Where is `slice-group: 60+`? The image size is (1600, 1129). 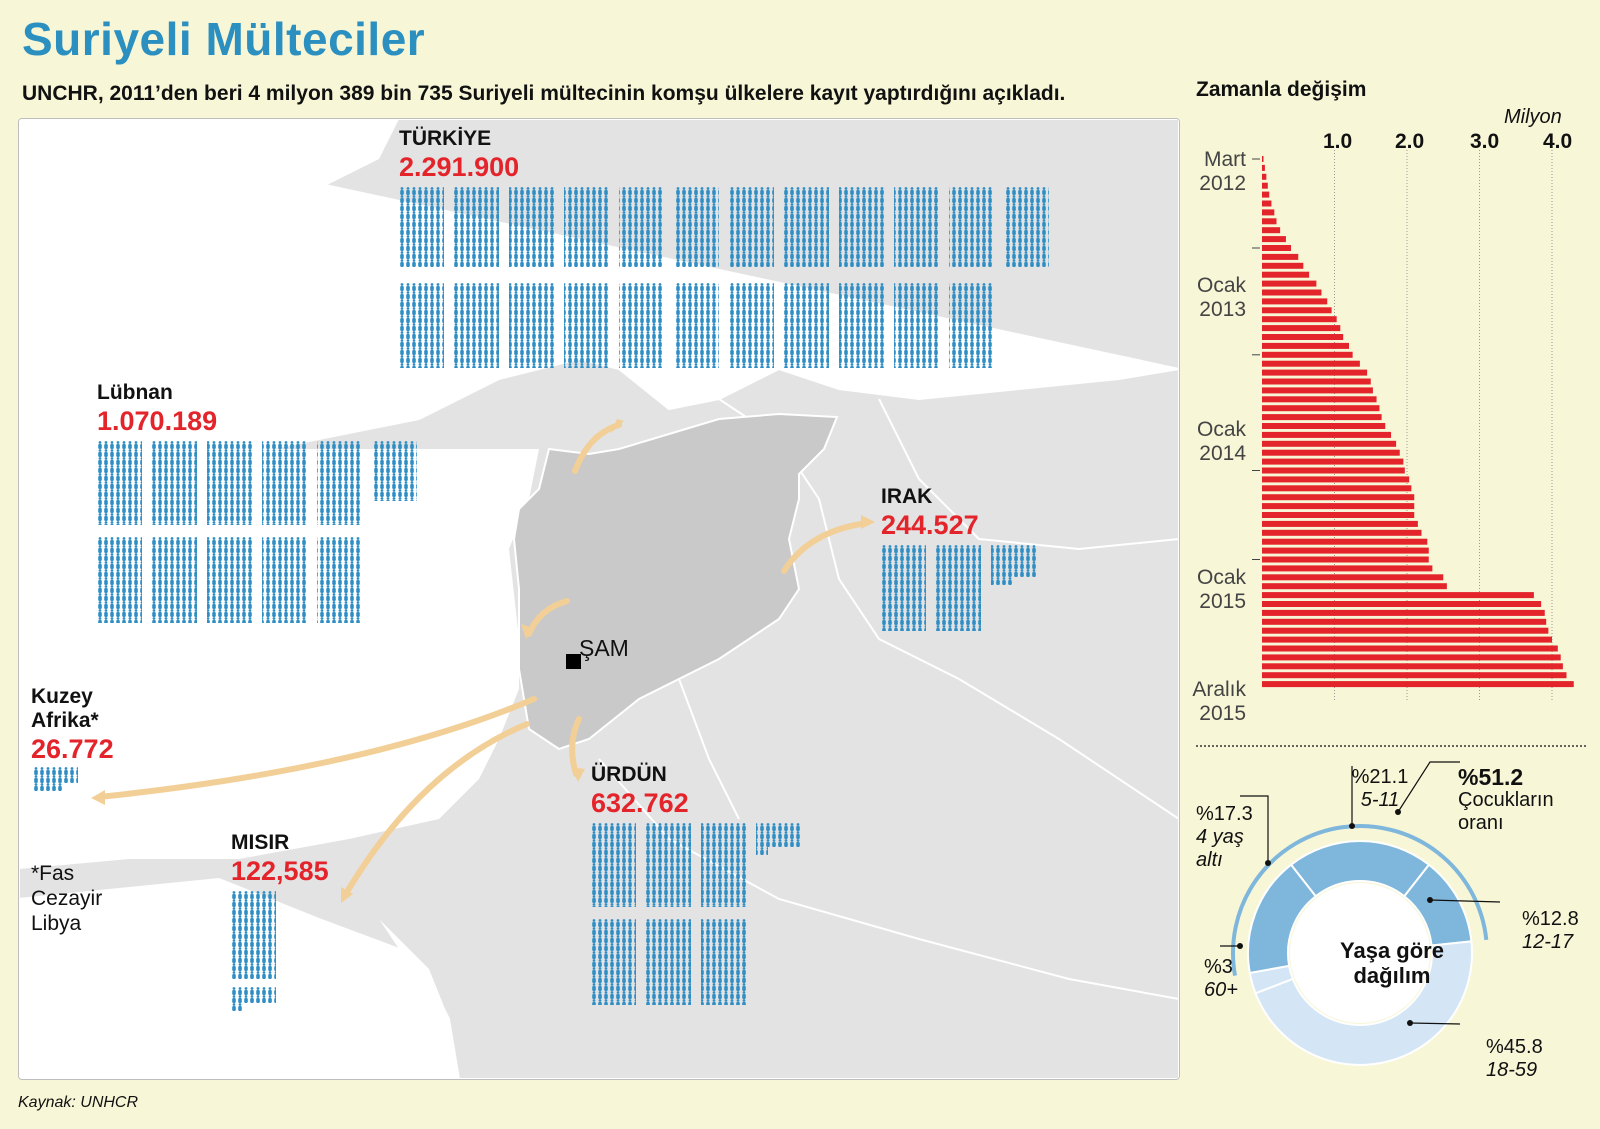
slice-group: 60+ is located at coordinates (1221, 990).